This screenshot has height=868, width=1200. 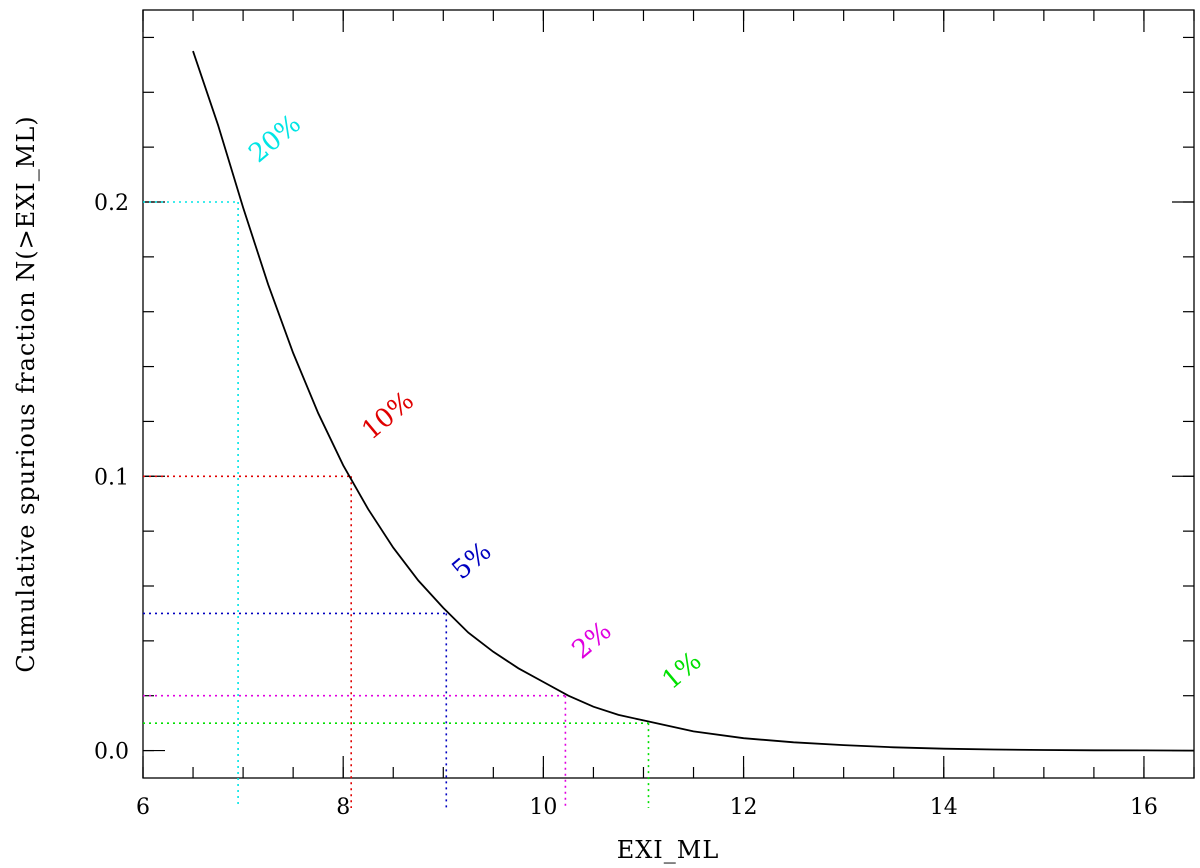 What do you see at coordinates (143, 807) in the screenshot?
I see `x-tick-label: 6` at bounding box center [143, 807].